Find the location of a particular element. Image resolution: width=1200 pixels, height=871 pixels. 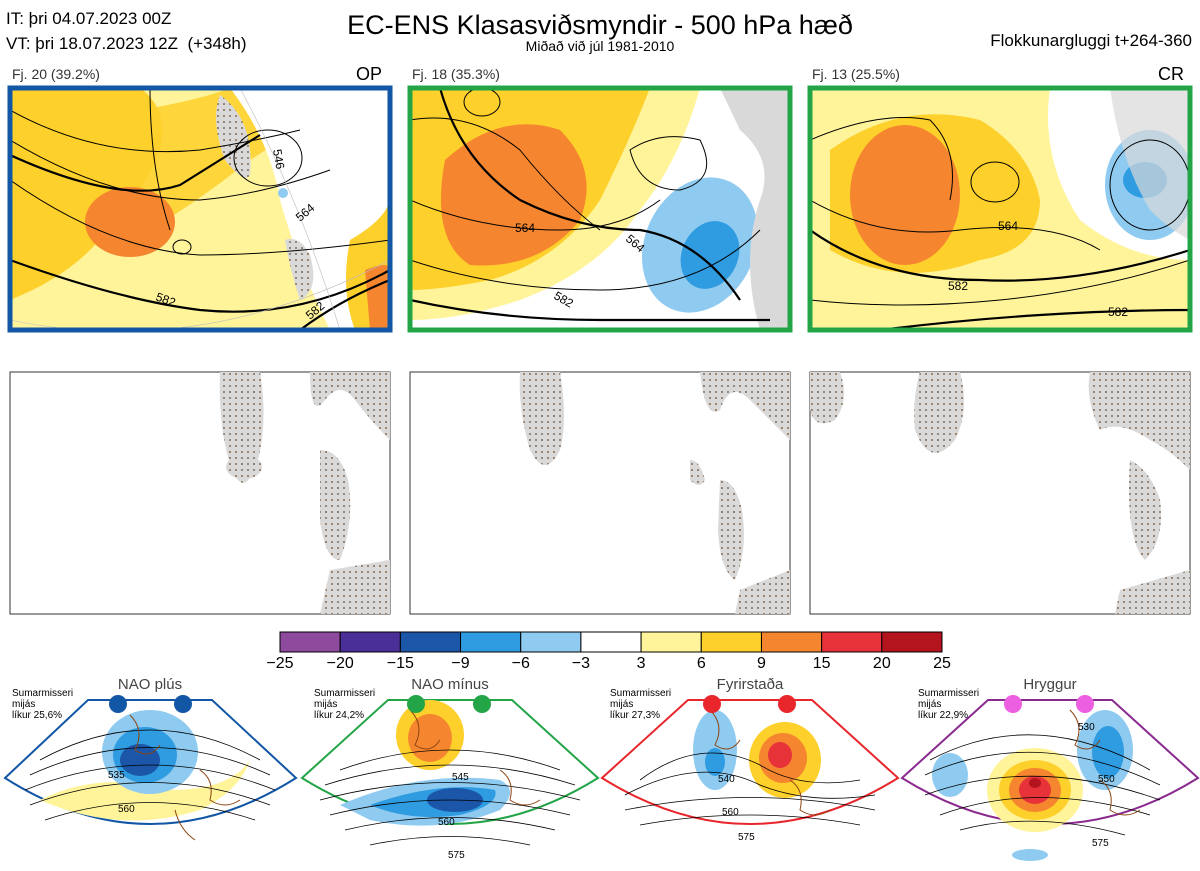

regime-4-dot-right is located at coordinates (1085, 704).